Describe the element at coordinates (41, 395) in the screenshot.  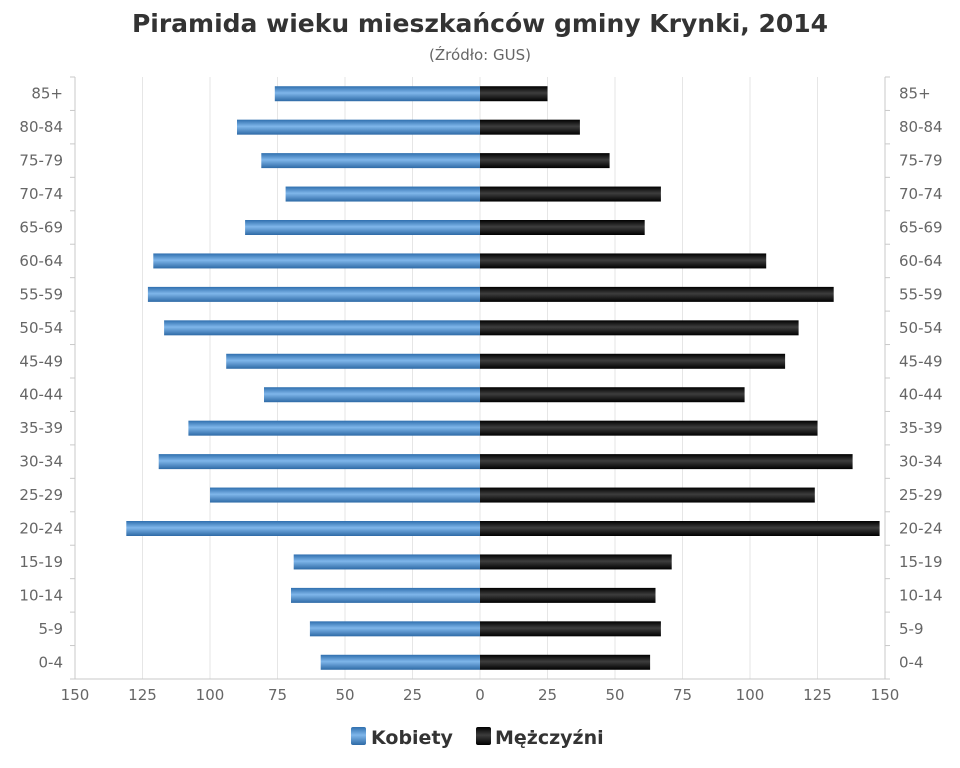
I see `y-tick-label-left: 40-44` at that location.